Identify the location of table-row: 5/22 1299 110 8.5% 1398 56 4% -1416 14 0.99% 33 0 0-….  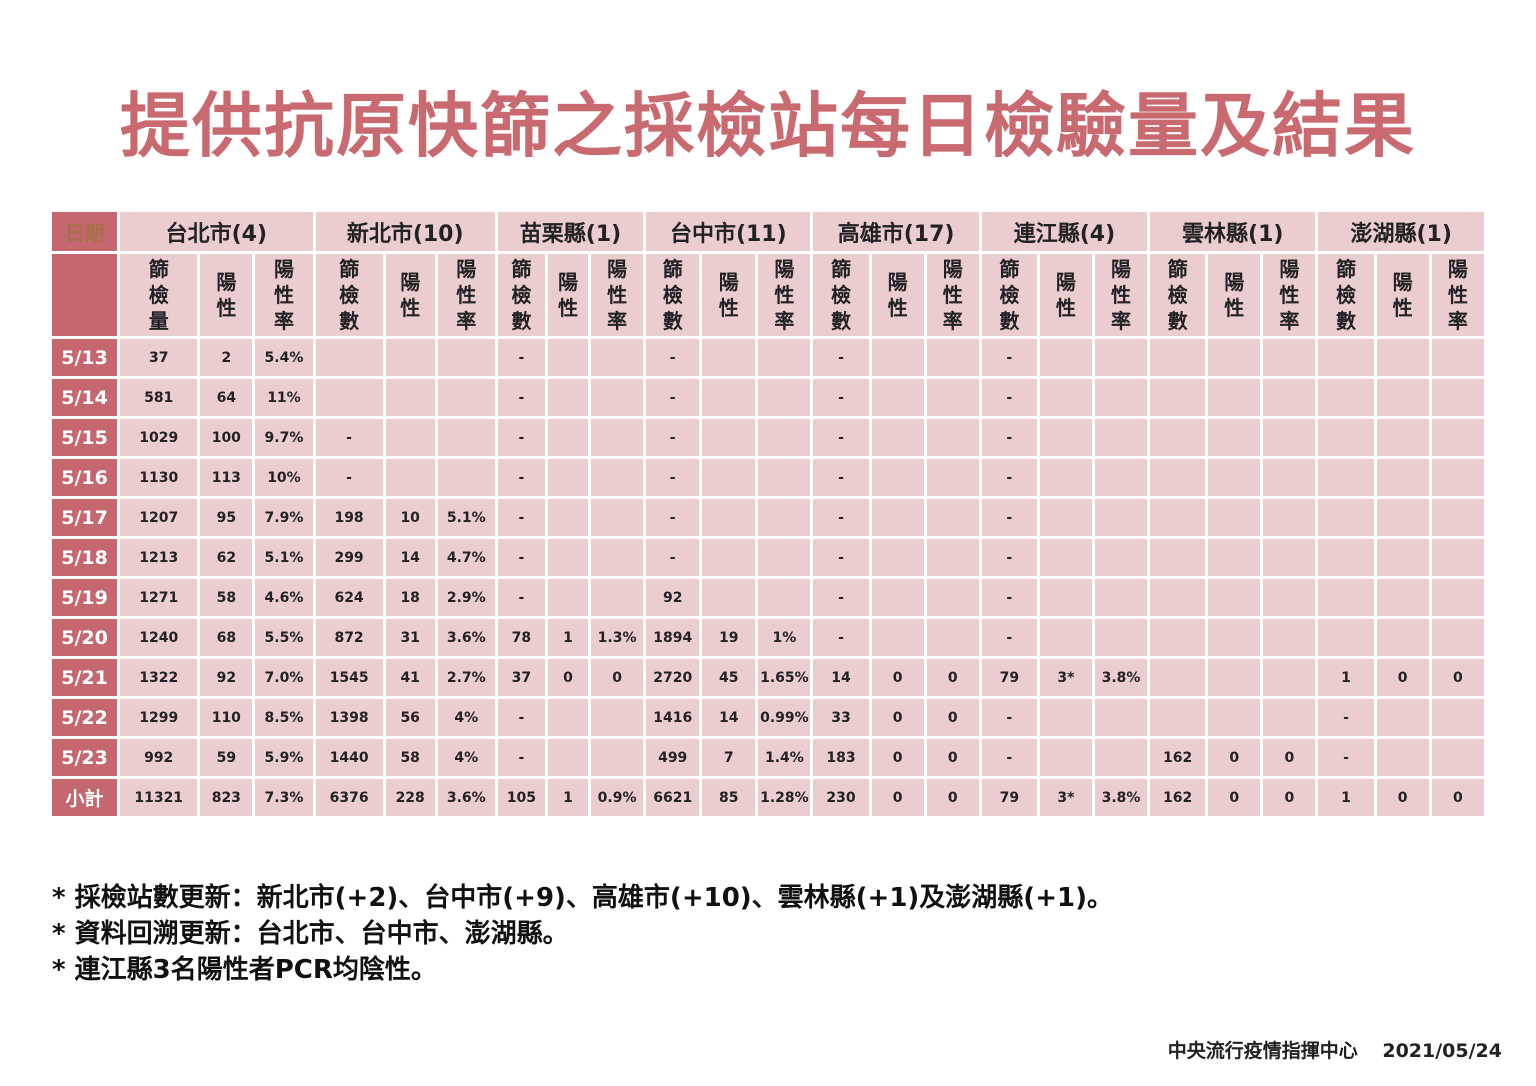
(768, 717).